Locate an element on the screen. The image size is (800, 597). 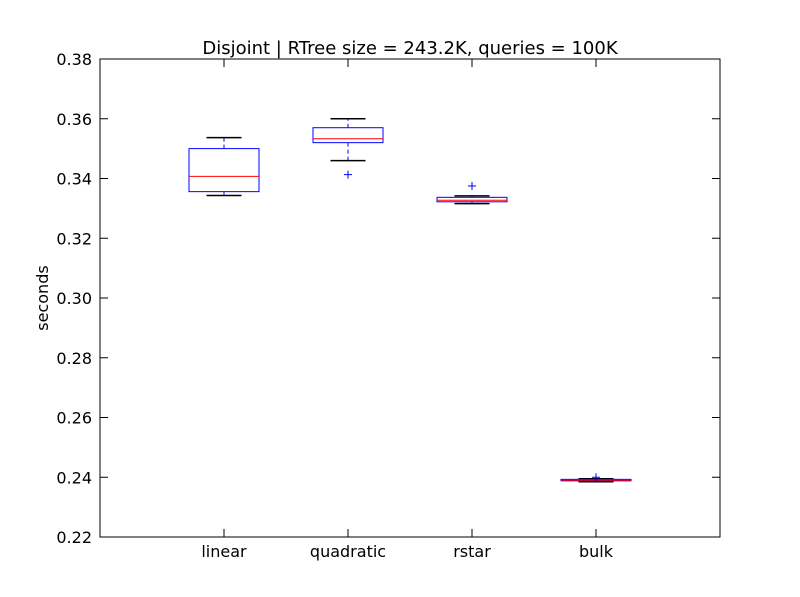
y-tick-label: 0.38 is located at coordinates (74, 59).